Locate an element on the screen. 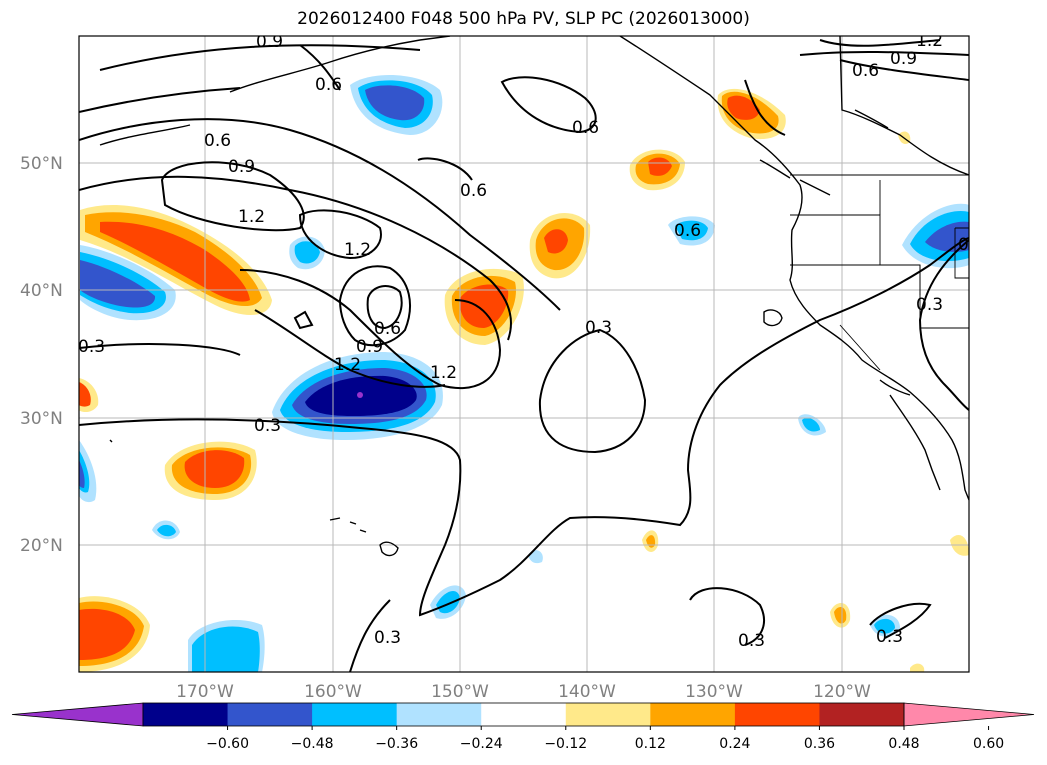 Image resolution: width=1047 pixels, height=765 pixels. colorbar-tick-label: −0.48 is located at coordinates (312, 744).